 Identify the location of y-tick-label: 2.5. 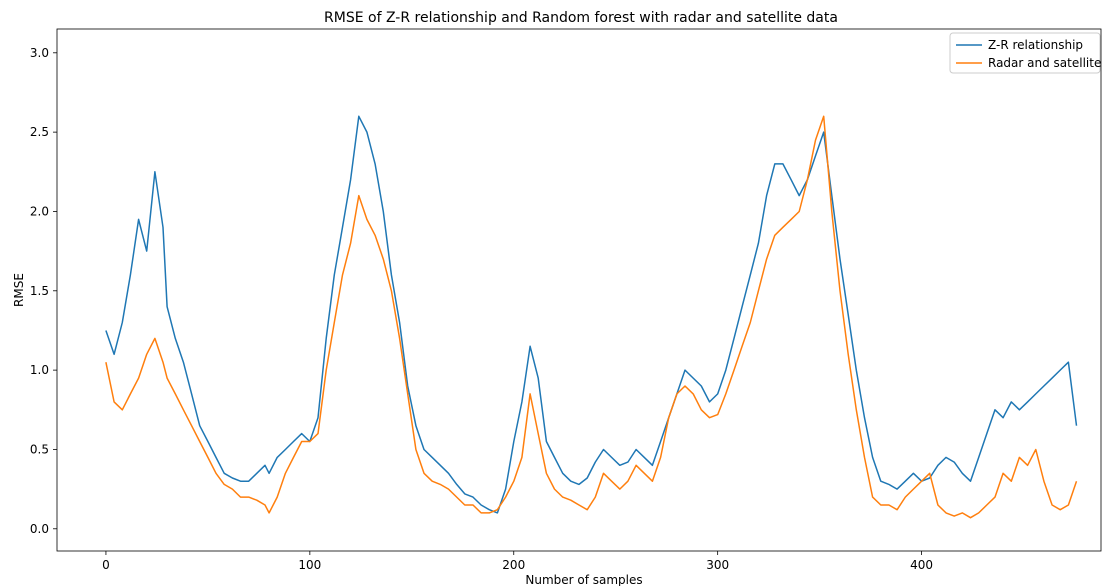
(39, 132).